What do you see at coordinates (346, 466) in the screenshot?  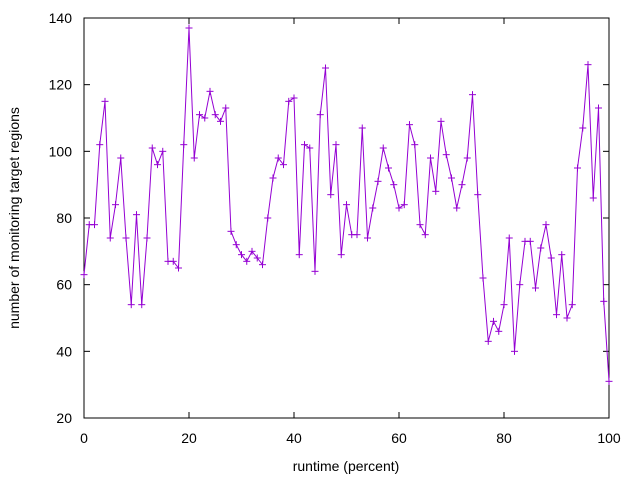 I see `x-axis-title: runtime (percent)` at bounding box center [346, 466].